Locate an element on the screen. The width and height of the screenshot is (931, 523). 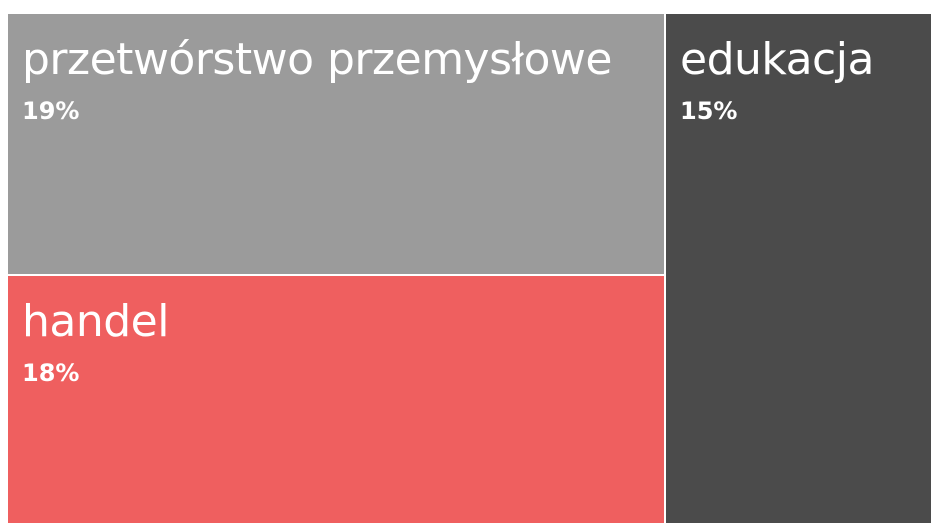
tile-label: edukacja is located at coordinates (777, 59).